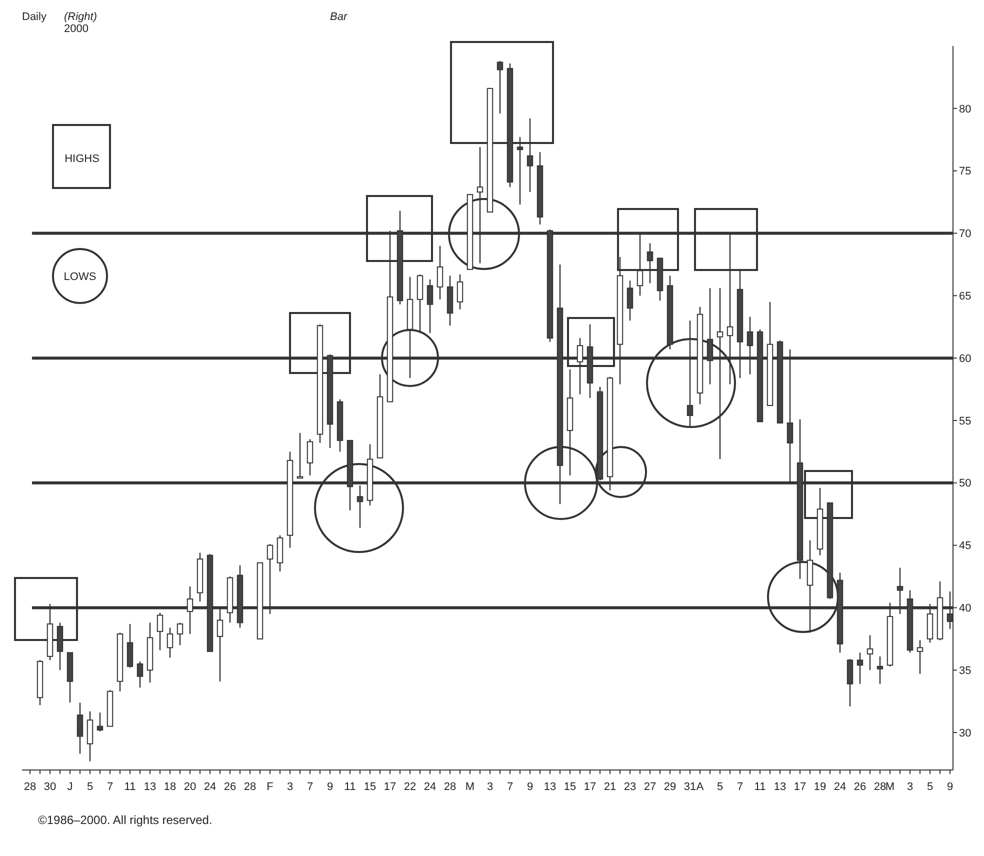  What do you see at coordinates (965, 484) in the screenshot?
I see `y-tick-label: 50` at bounding box center [965, 484].